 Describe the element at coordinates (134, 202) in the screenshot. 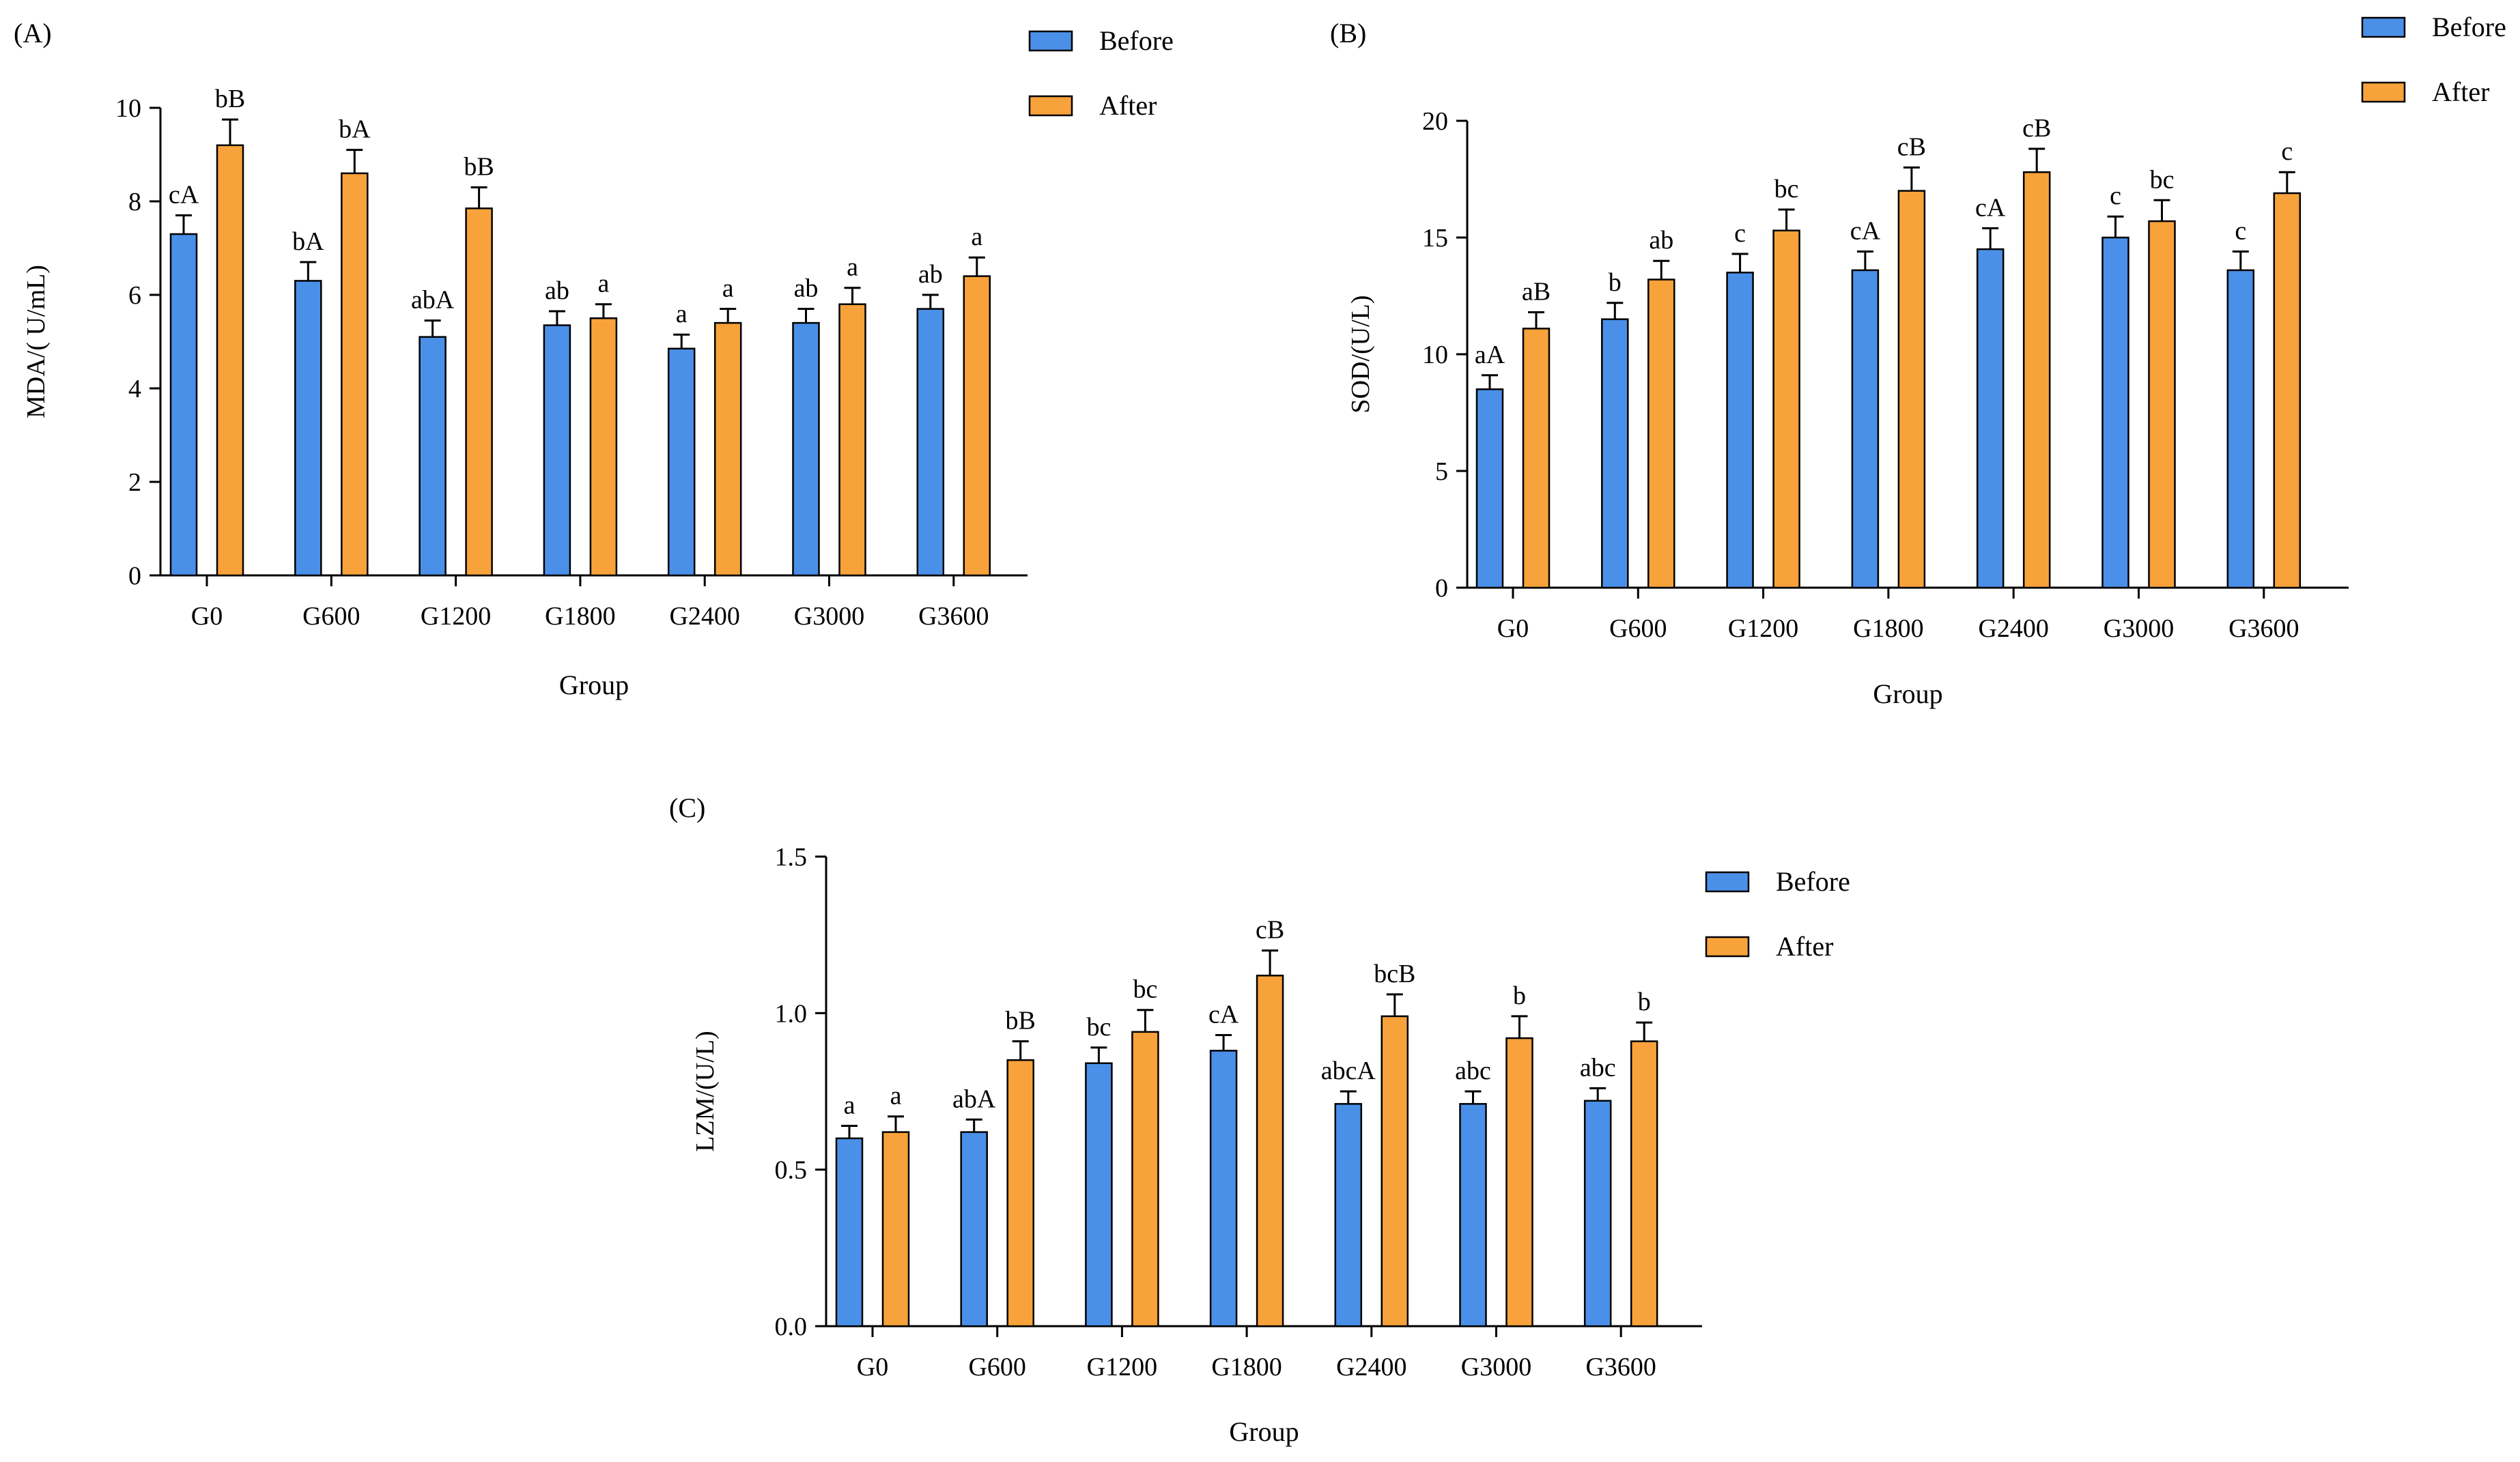

I see `y-tick-label: 8` at that location.